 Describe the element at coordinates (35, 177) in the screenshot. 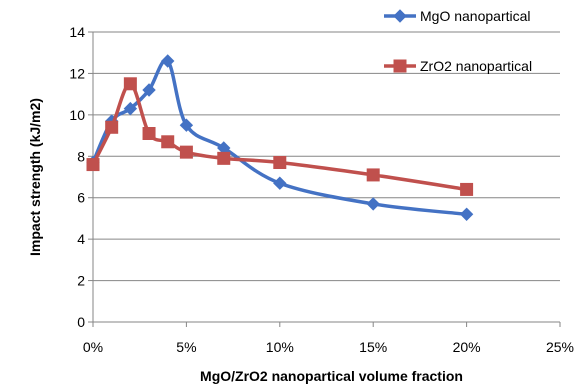

I see `y-axis-title: Impact strength (kJ/m2)` at that location.